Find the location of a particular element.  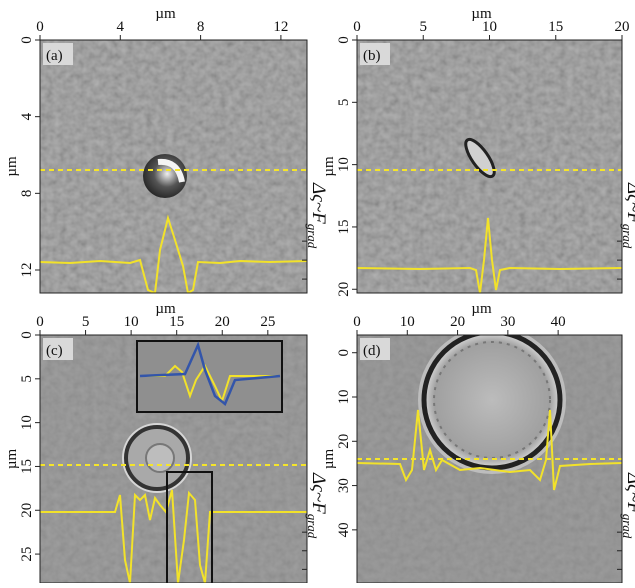

y-tick-label: 4 is located at coordinates (27, 116).